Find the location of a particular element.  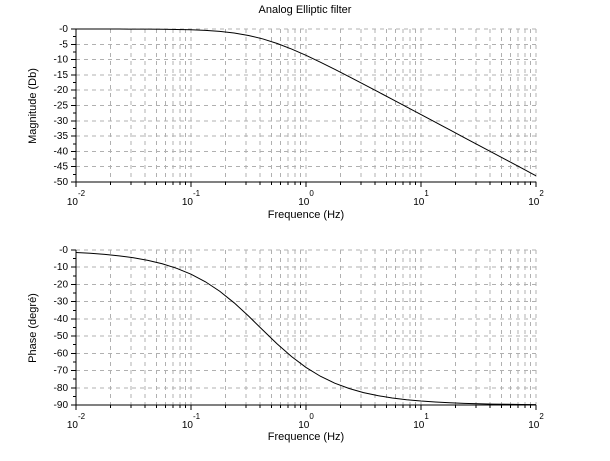

phase-x-label: Frequence (Hz) is located at coordinates (306, 437).